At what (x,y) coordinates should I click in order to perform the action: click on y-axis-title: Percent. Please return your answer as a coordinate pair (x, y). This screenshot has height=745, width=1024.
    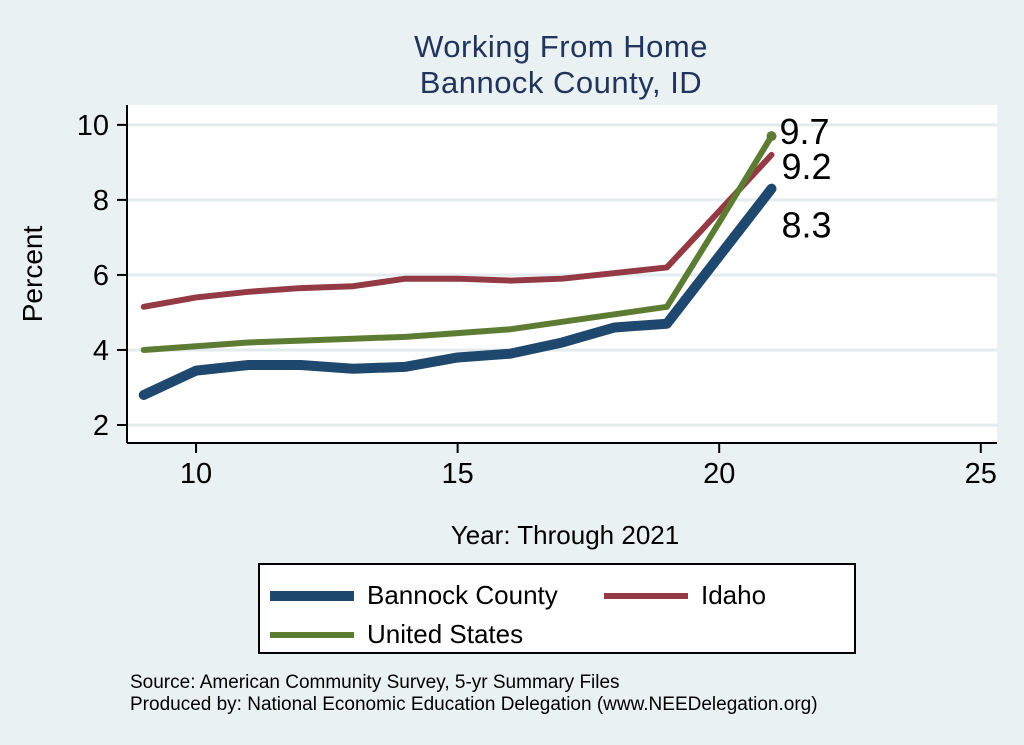
    Looking at the image, I should click on (32, 274).